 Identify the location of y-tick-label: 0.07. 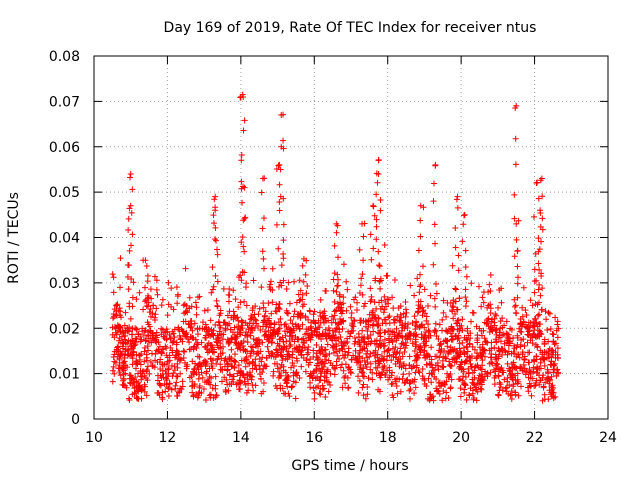
(64, 102).